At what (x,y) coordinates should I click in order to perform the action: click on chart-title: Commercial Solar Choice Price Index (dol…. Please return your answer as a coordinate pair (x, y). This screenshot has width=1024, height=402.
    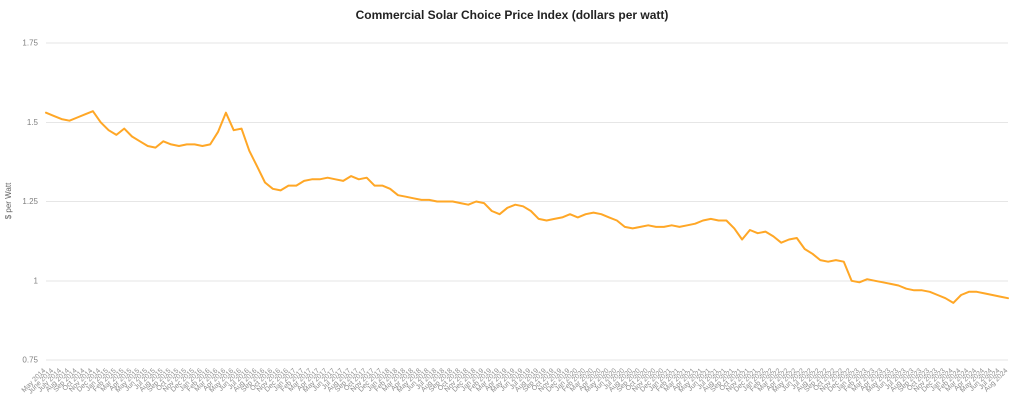
    Looking at the image, I should click on (512, 15).